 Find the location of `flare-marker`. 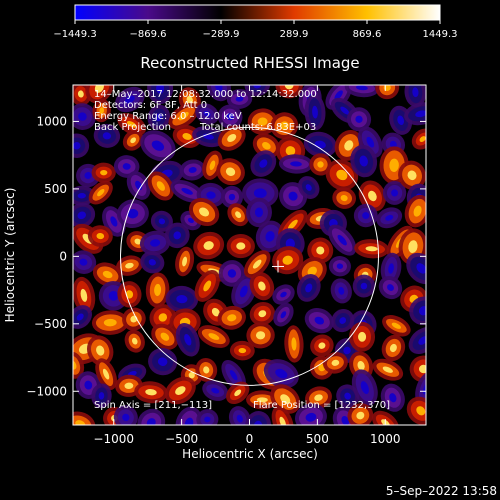

flare-marker is located at coordinates (278, 266).